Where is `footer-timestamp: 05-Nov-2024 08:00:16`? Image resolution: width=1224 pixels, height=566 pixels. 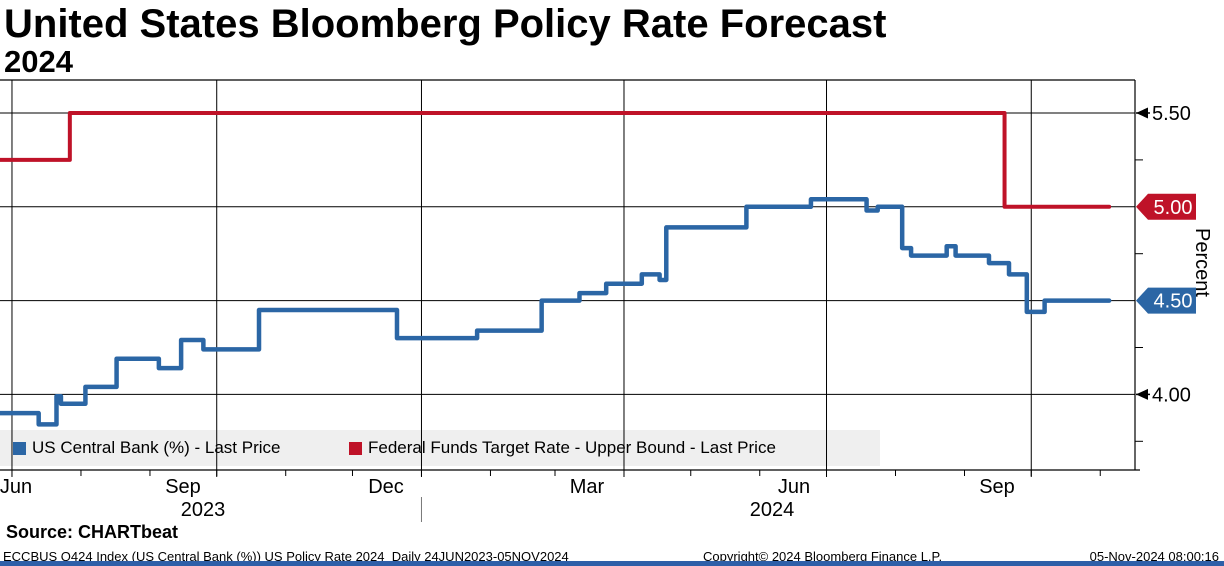
footer-timestamp: 05-Nov-2024 08:00:16 is located at coordinates (1154, 556).